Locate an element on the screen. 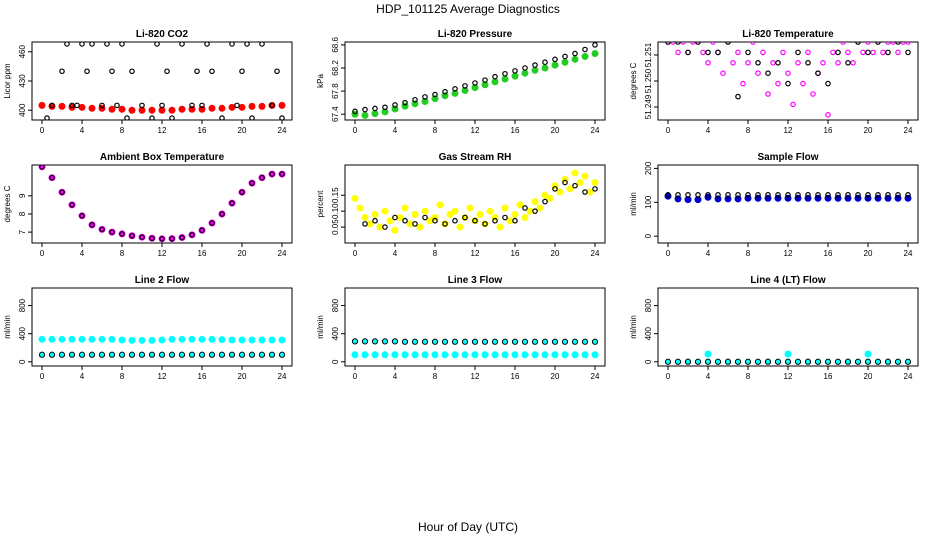  y-tick-label: 68.6 is located at coordinates (335, 45).